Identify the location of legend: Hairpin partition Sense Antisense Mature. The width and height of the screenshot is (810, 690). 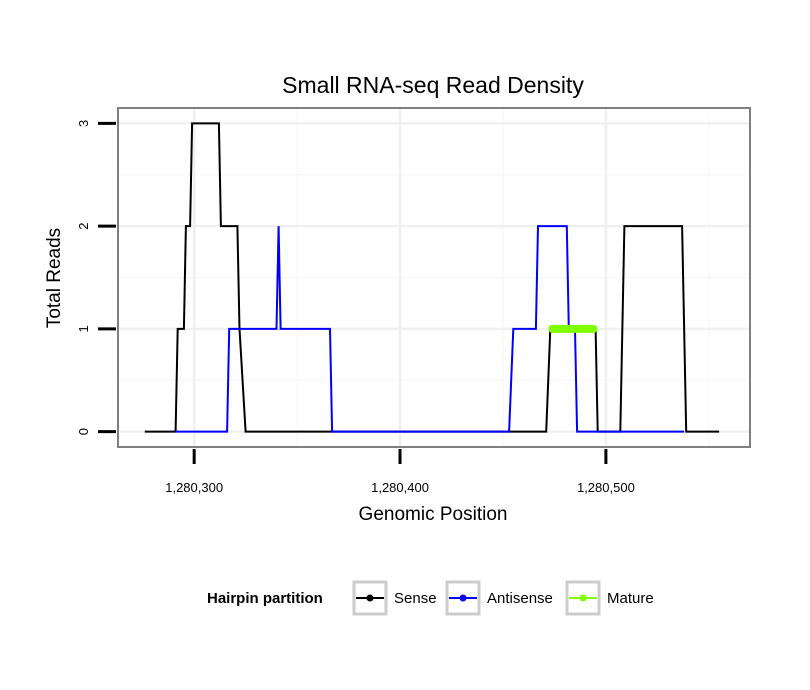
(430, 598).